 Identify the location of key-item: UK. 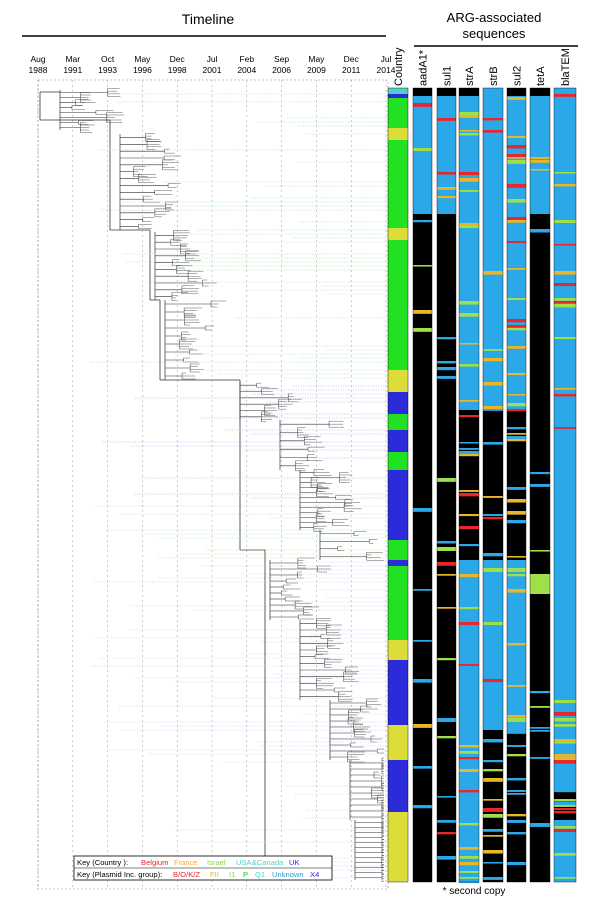
(294, 862).